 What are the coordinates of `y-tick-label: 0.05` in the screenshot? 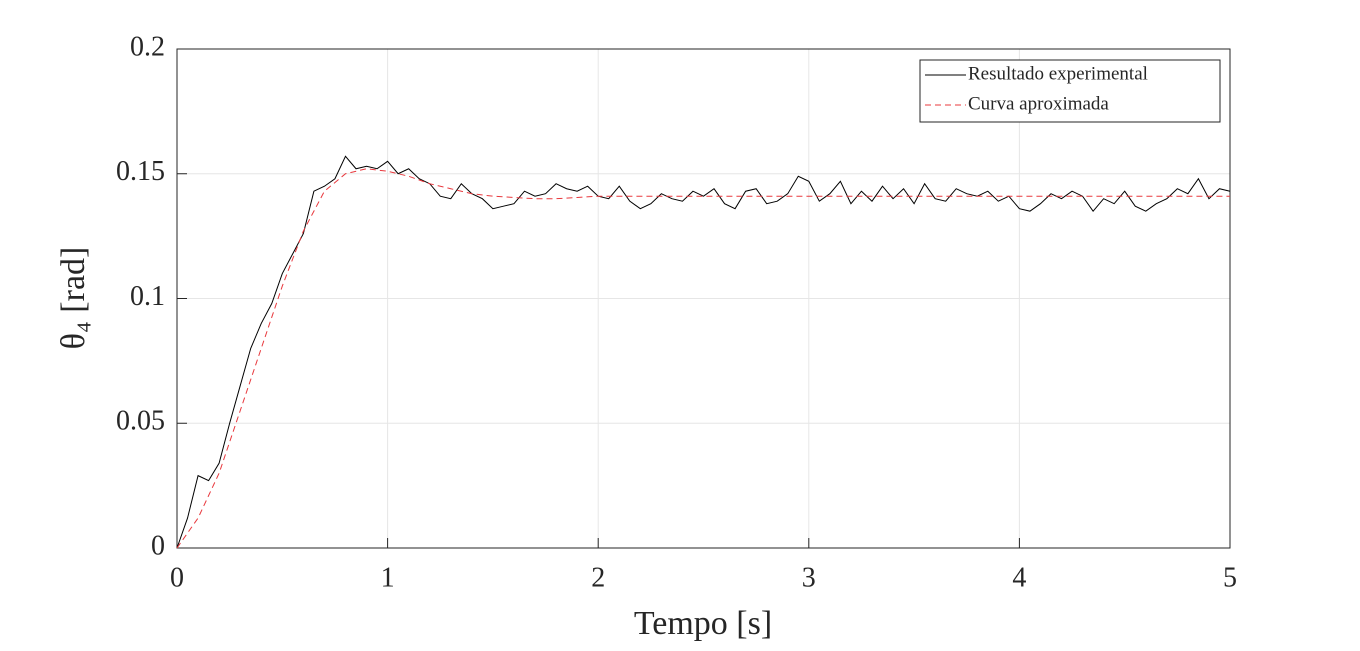 It's located at (140, 421).